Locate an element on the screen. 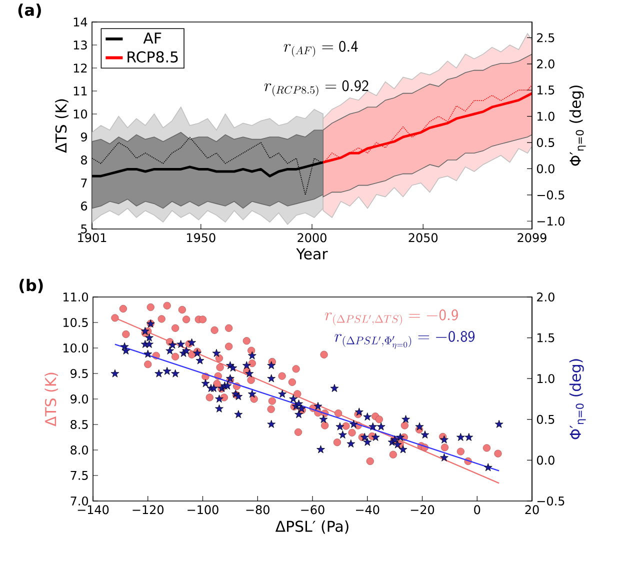  y-tick-label: 9.5 is located at coordinates (79, 373).